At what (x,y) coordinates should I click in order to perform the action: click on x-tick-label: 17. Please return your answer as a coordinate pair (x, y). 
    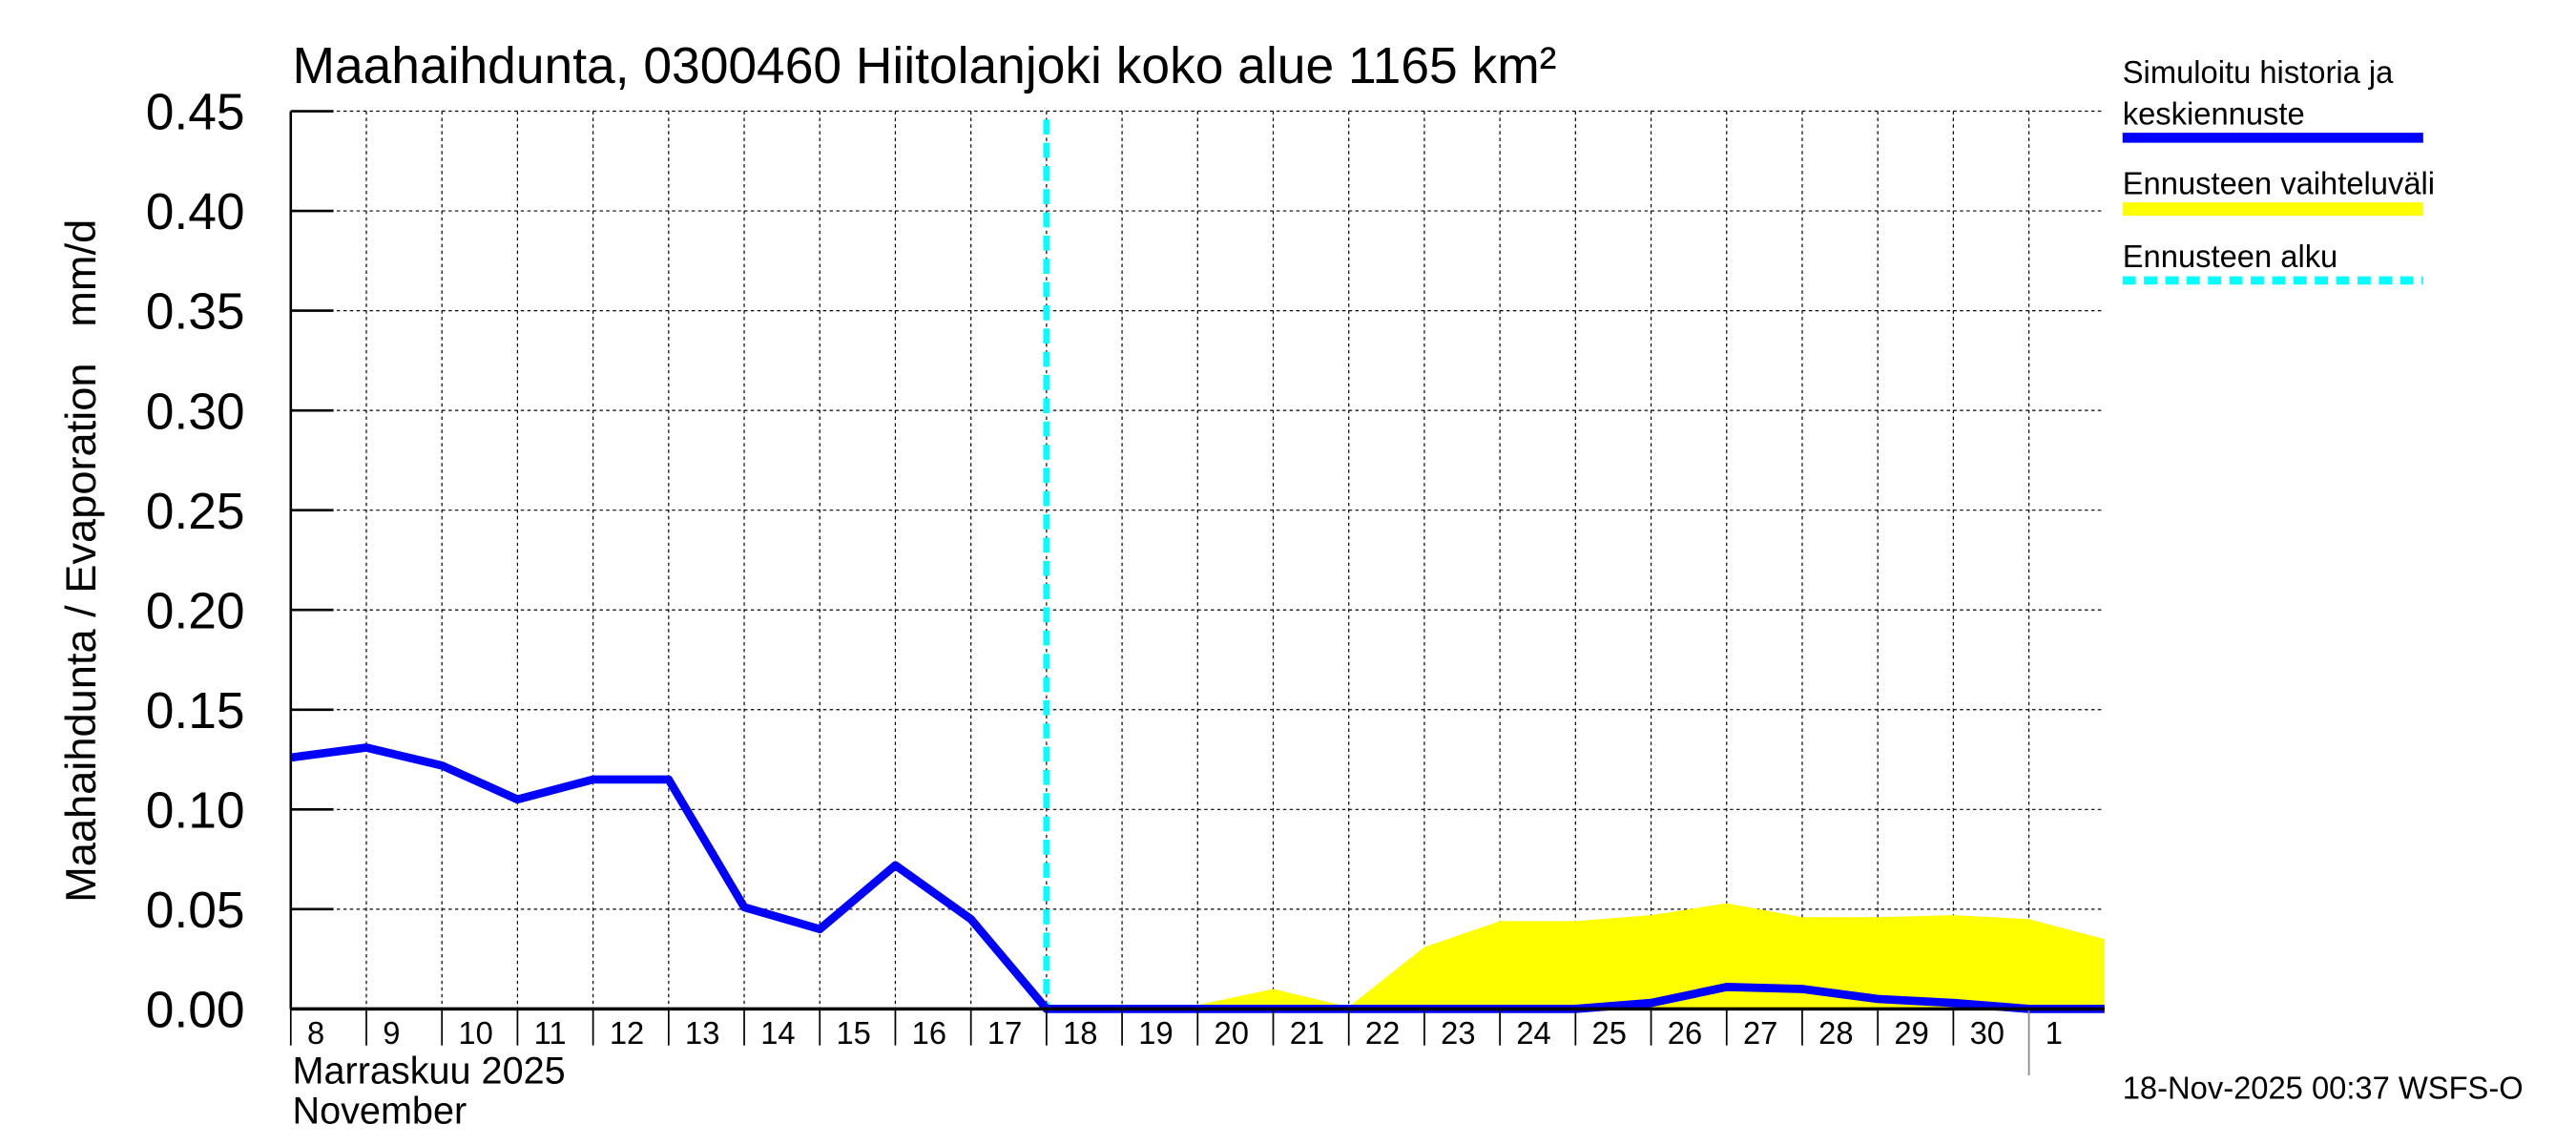
    Looking at the image, I should click on (1004, 1033).